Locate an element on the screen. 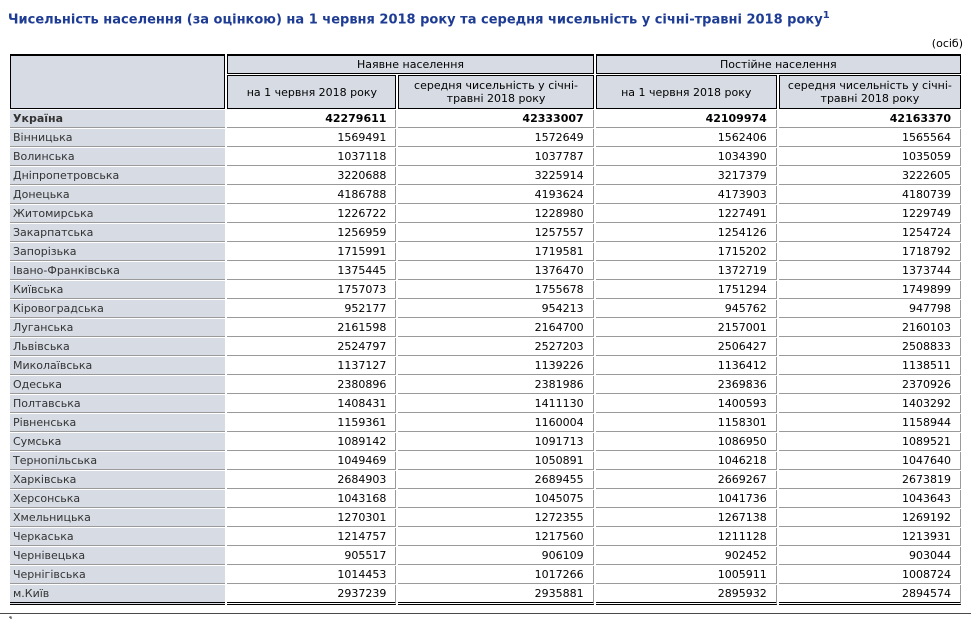  value-cell: 1005911 is located at coordinates (686, 575).